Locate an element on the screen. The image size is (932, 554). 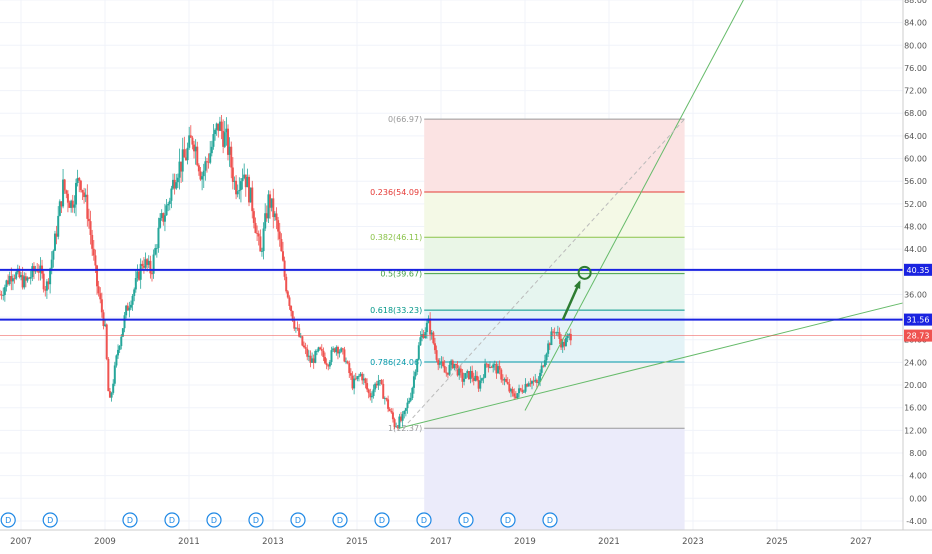
y-tick-label-13: 36.00 is located at coordinates (915, 294).